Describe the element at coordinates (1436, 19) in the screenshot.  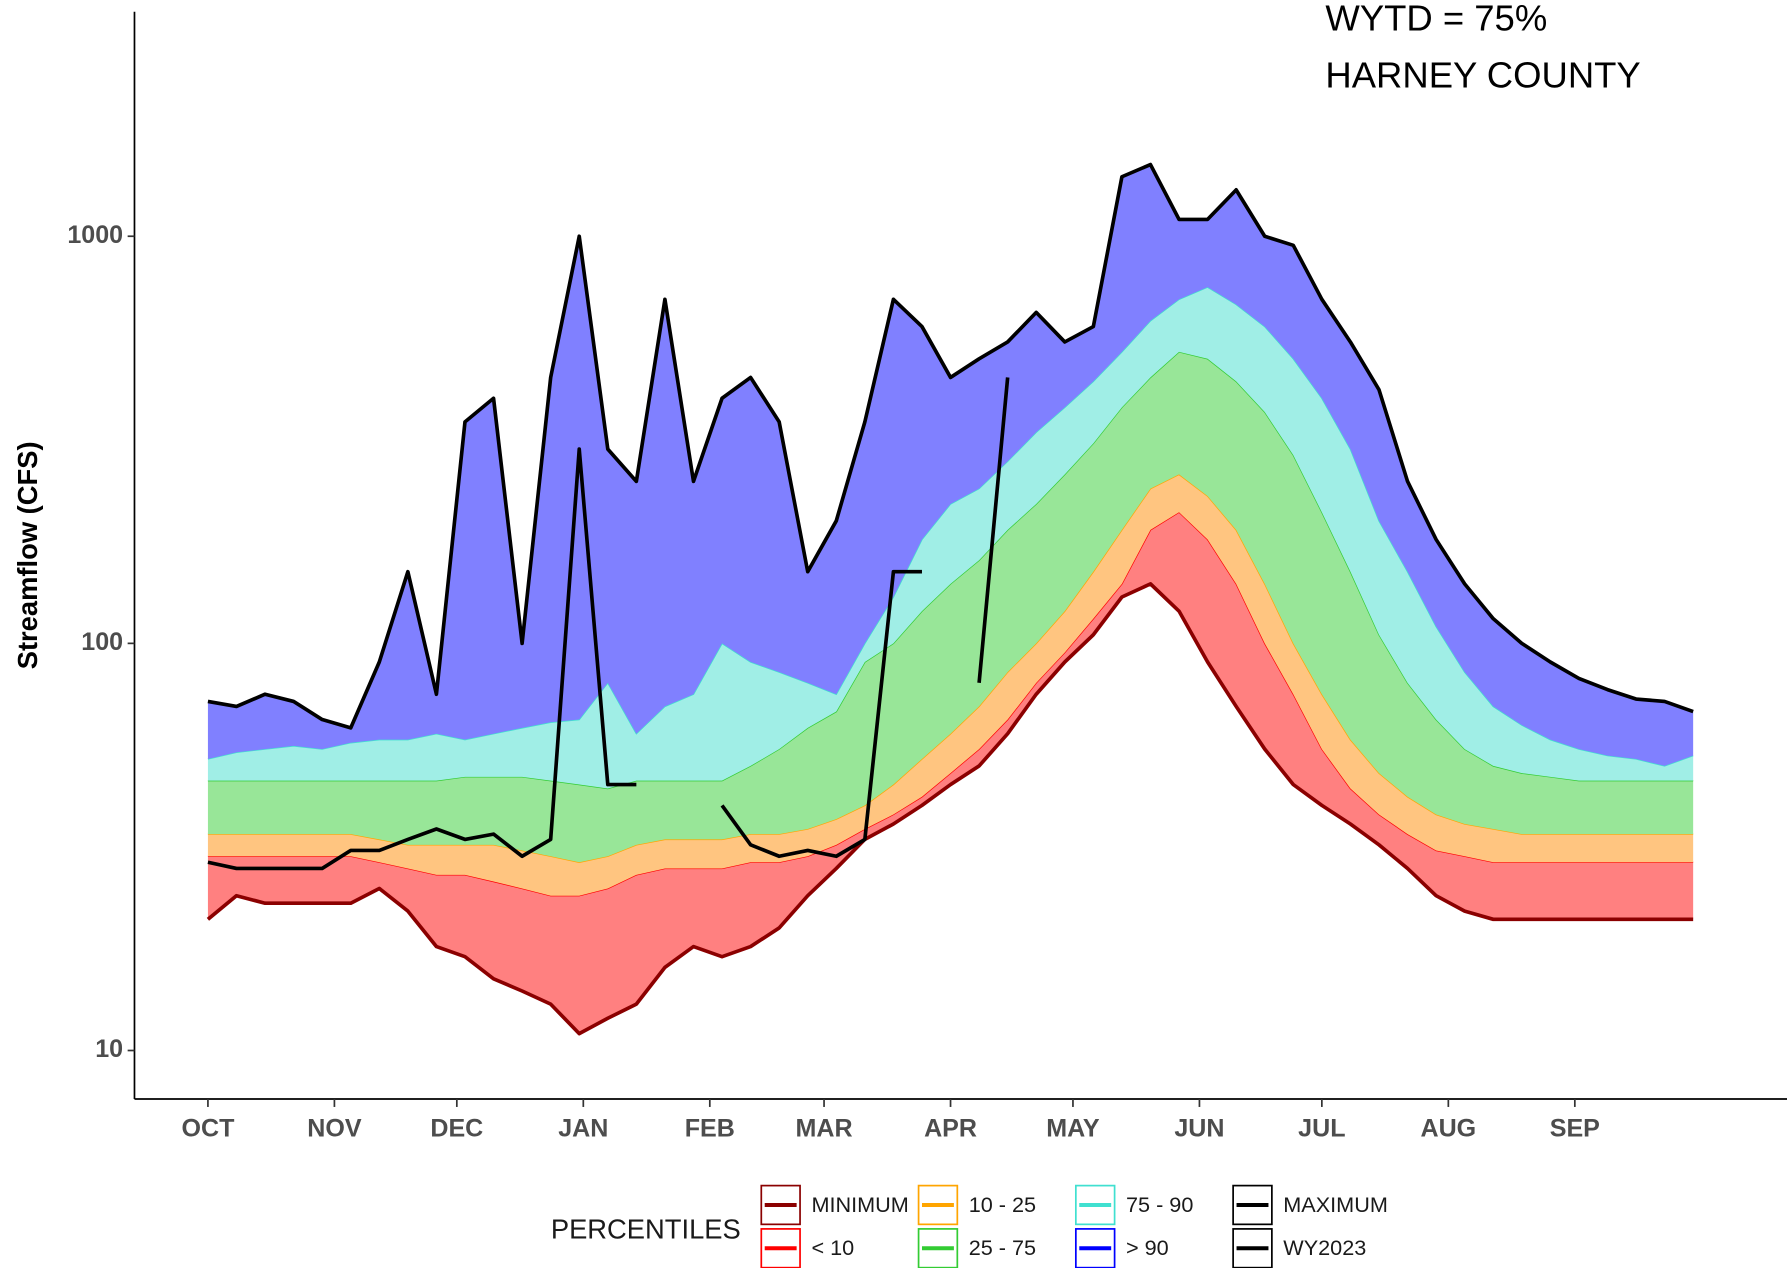
I see `annotation: WYTD = 75%` at that location.